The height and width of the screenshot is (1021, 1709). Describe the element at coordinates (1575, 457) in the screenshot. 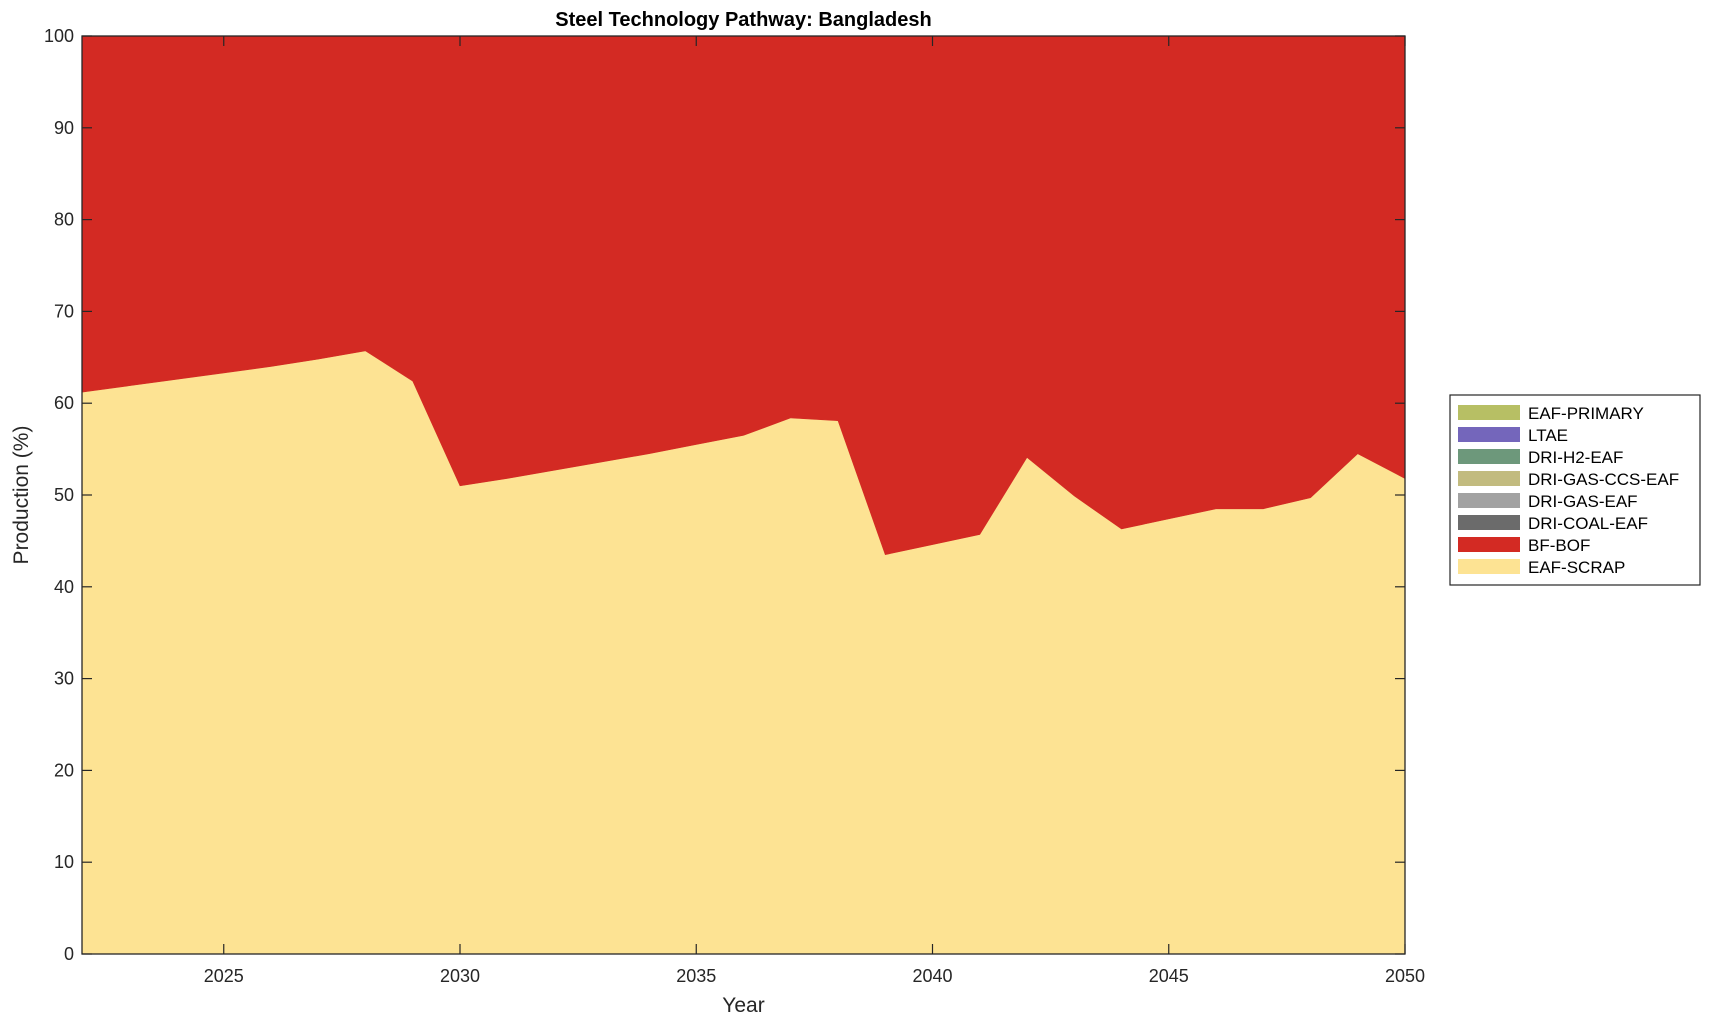

I see `legend-label: DRI-H2-EAF` at that location.